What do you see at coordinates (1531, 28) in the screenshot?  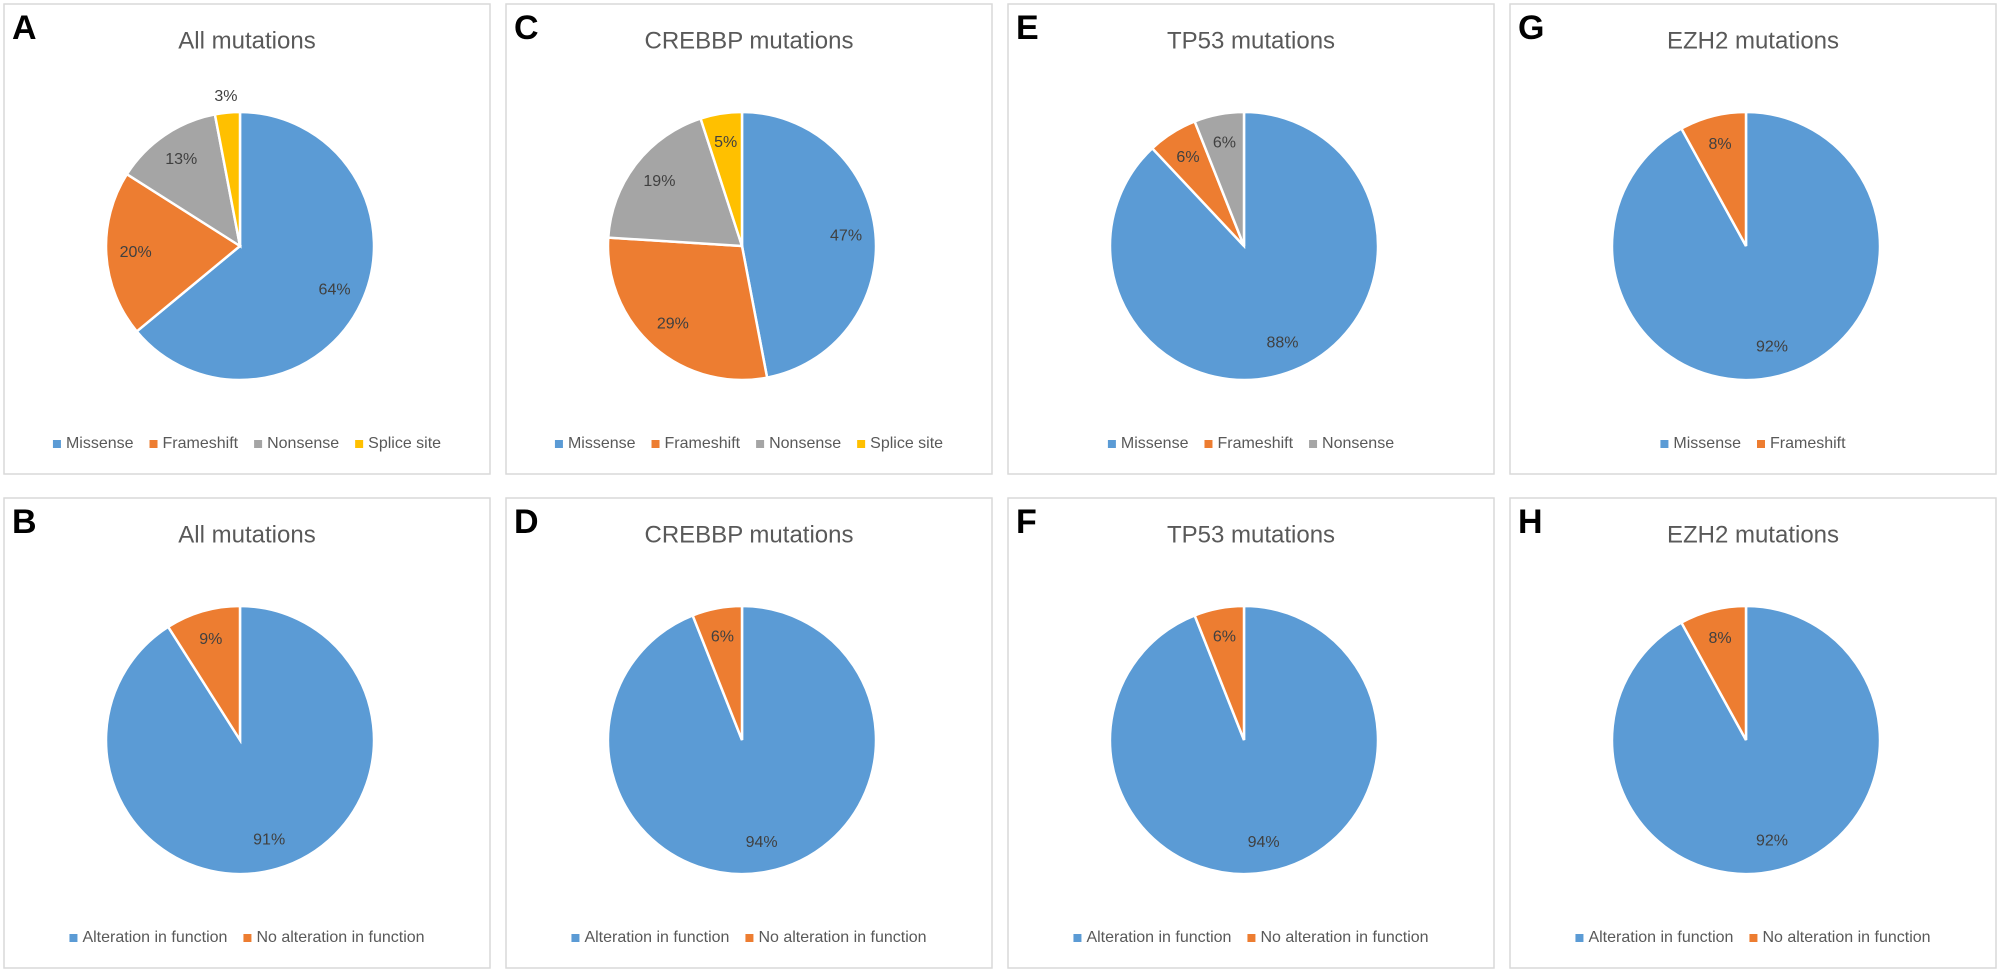 I see `panel-letter: G` at bounding box center [1531, 28].